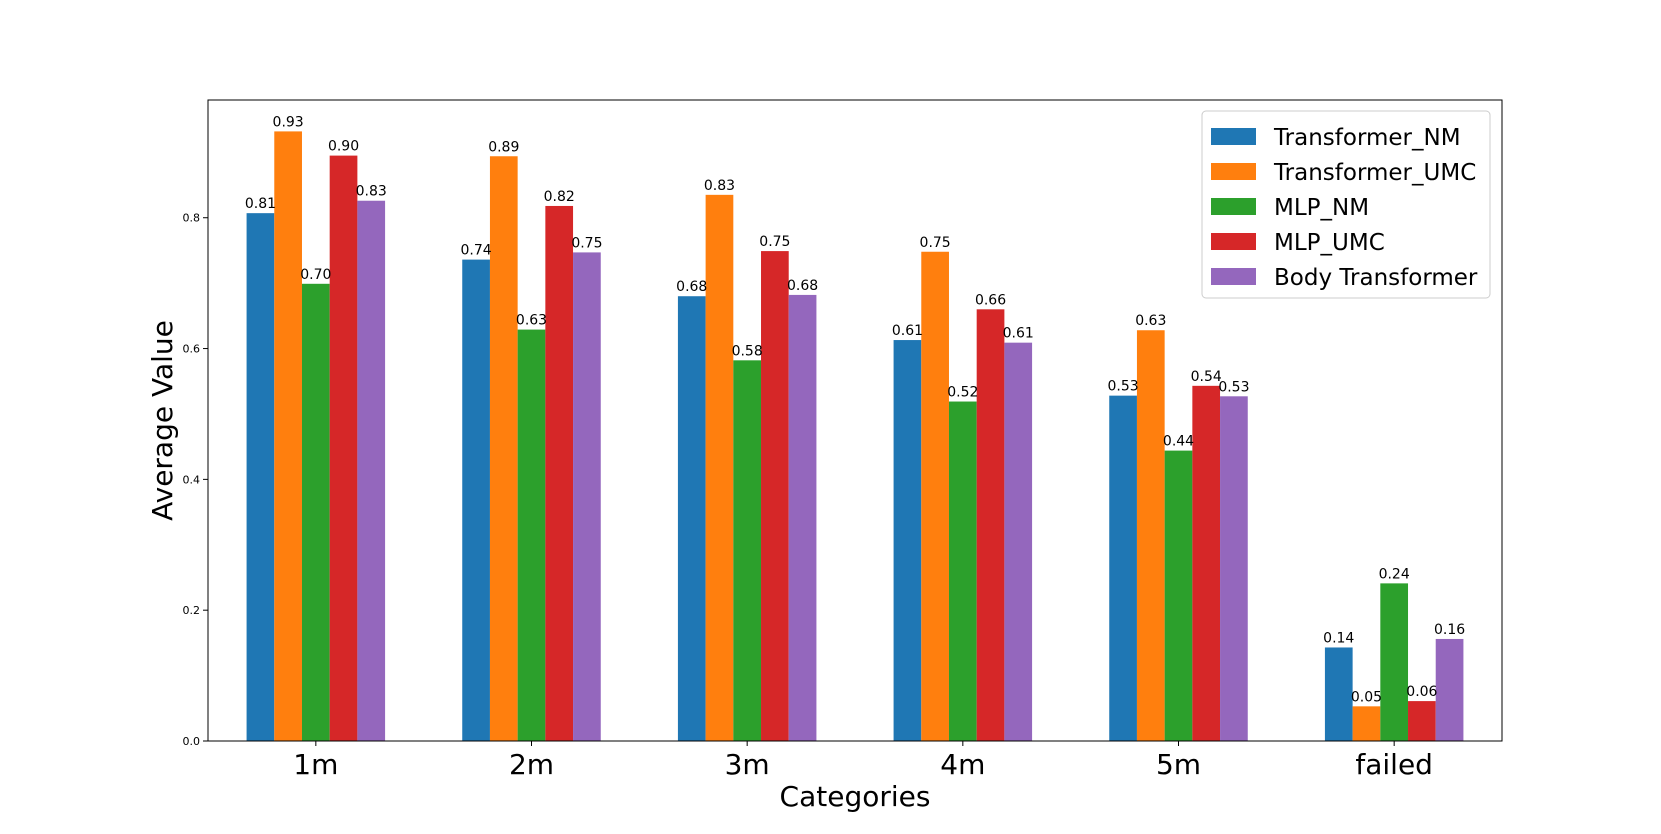 This screenshot has width=1661, height=834. I want to click on data-label: 0.93, so click(288, 122).